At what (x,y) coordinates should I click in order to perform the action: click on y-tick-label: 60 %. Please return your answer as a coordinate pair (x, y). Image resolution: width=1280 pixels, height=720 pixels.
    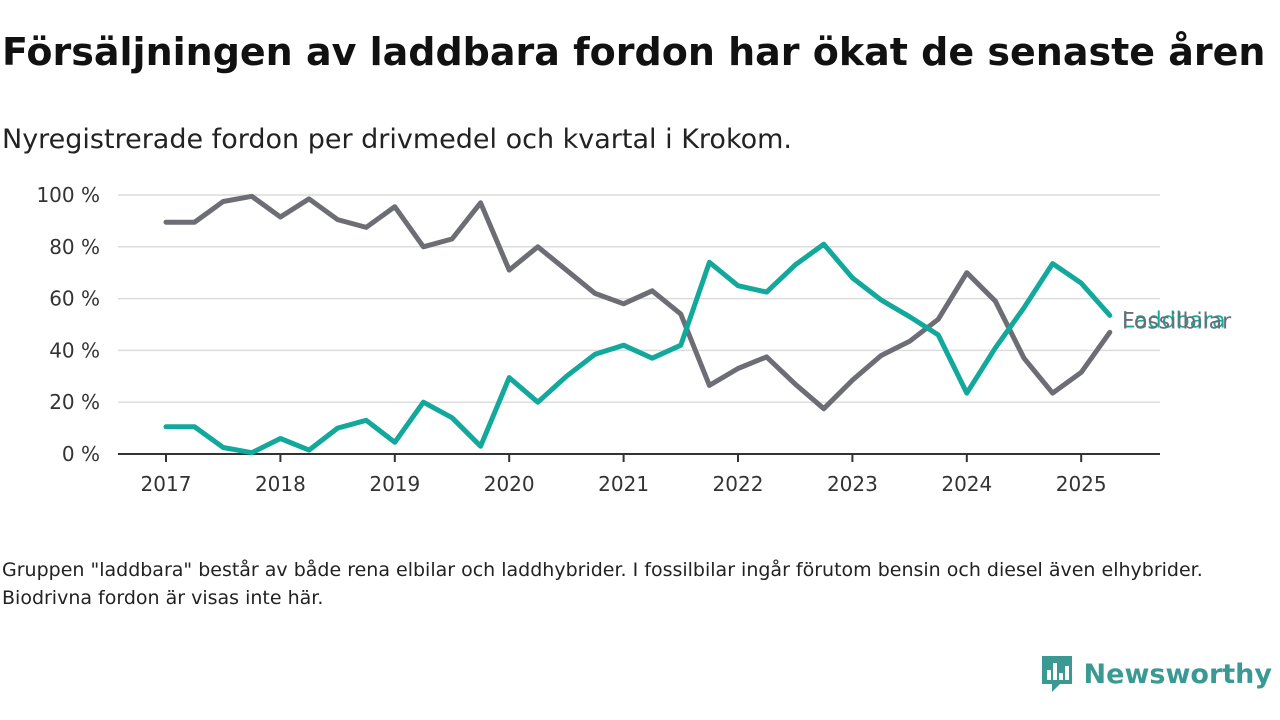
    Looking at the image, I should click on (74, 299).